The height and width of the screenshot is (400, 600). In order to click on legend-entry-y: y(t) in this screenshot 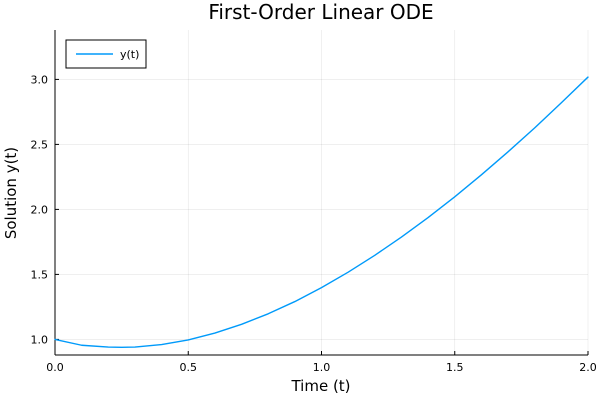, I will do `click(129, 54)`.